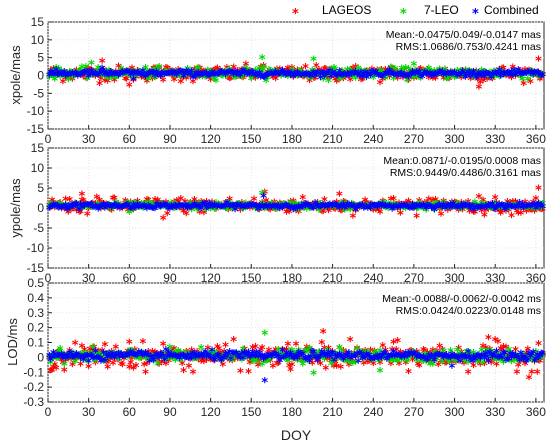  I want to click on lod-yticks: 0.50.40.30.20.10-0.1-0.2-0.3, so click(37, 342).